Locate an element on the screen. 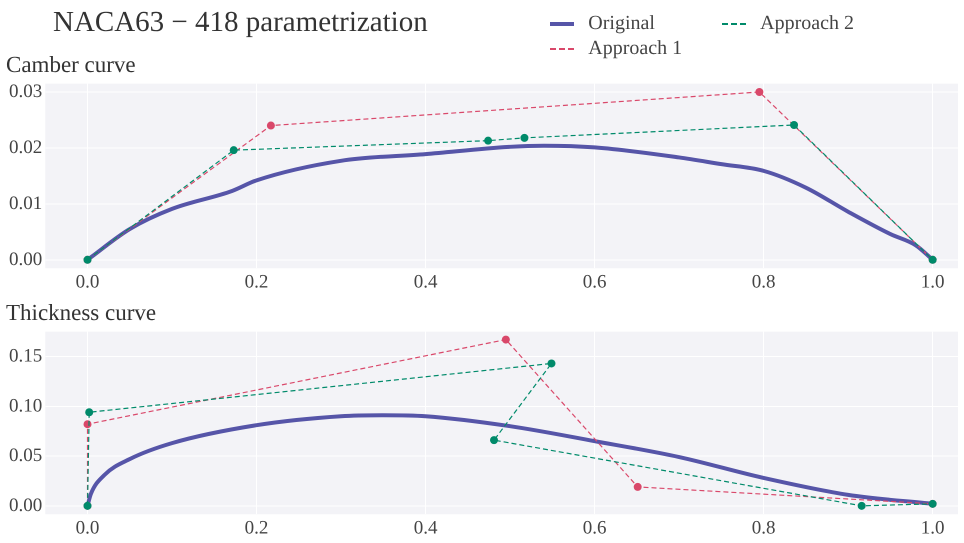 The image size is (964, 543). y-tick-label: 0.01 is located at coordinates (25, 203).